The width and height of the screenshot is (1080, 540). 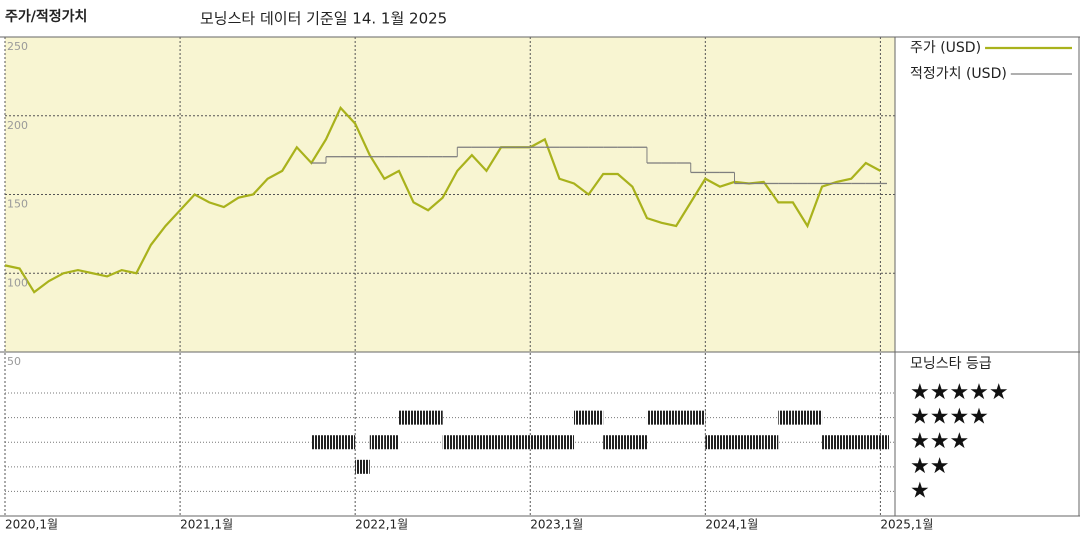 I want to click on y-tick-label: 150, so click(x=17, y=204).